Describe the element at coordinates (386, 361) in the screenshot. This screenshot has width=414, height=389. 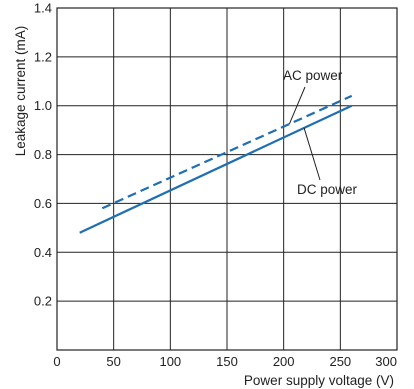
I see `x-tick-label-6: 300` at that location.